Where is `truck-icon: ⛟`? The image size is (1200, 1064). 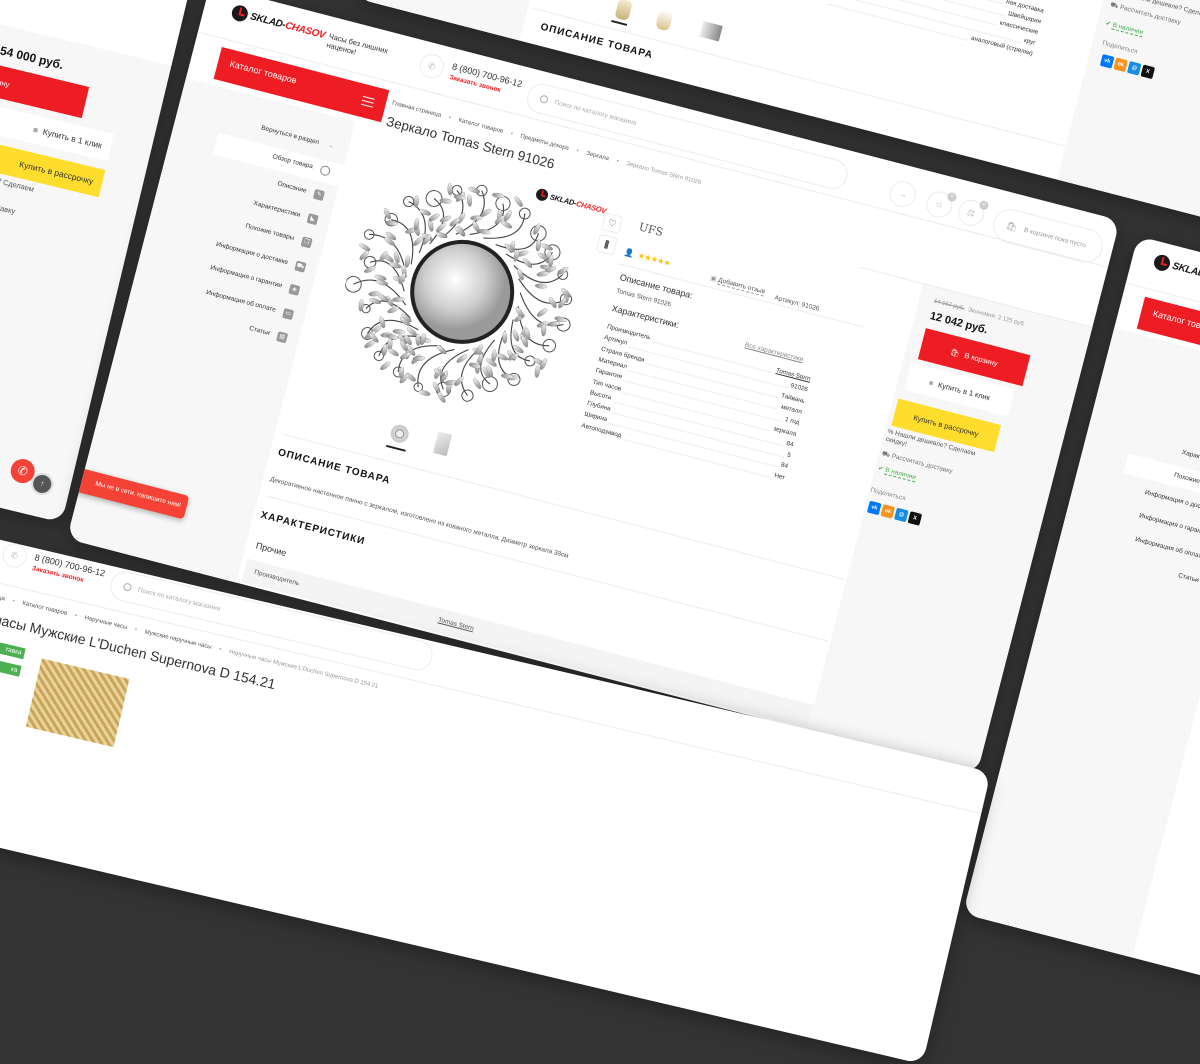
truck-icon: ⛟ is located at coordinates (300, 266).